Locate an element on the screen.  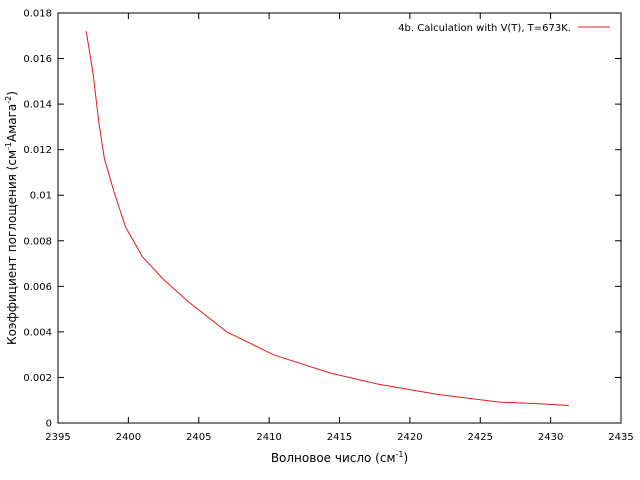
legend-entry-label: 4b. Calculation with V(T), T=673K. is located at coordinates (484, 28).